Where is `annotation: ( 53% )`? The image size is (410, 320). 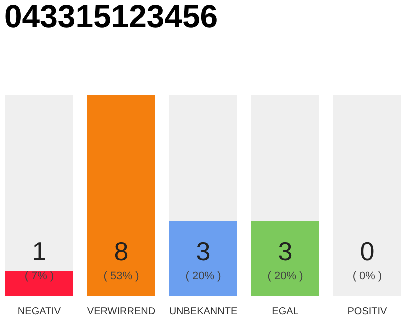
annotation: ( 53% ) is located at coordinates (122, 276).